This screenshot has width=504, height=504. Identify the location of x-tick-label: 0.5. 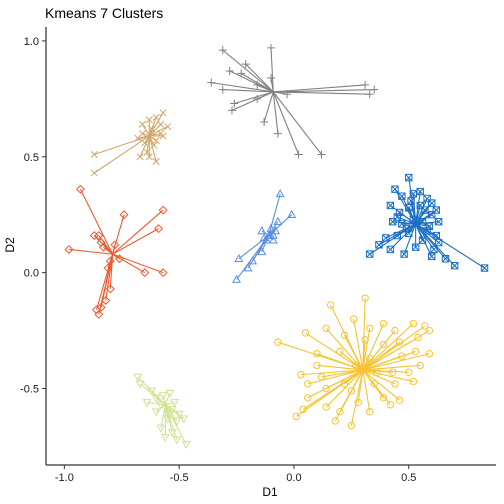
(408, 478).